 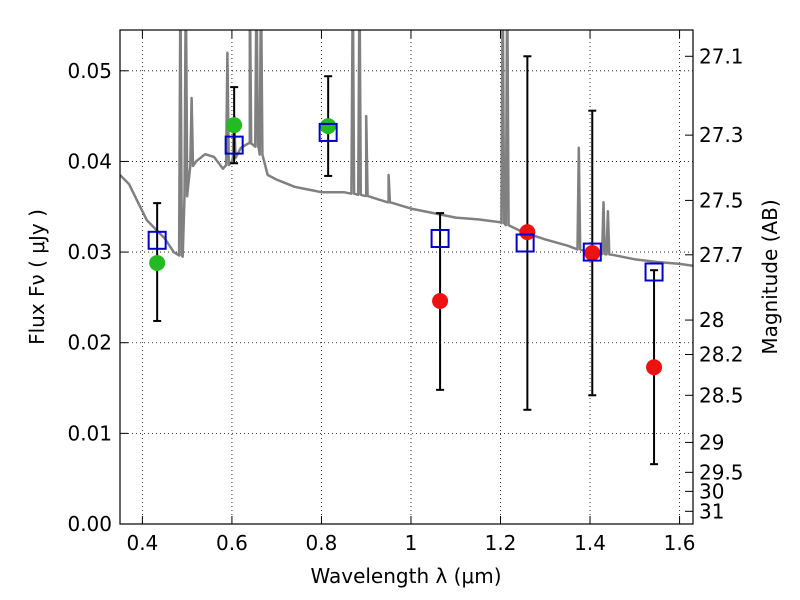 I want to click on y-tick-label: 0.00, so click(x=89, y=524).